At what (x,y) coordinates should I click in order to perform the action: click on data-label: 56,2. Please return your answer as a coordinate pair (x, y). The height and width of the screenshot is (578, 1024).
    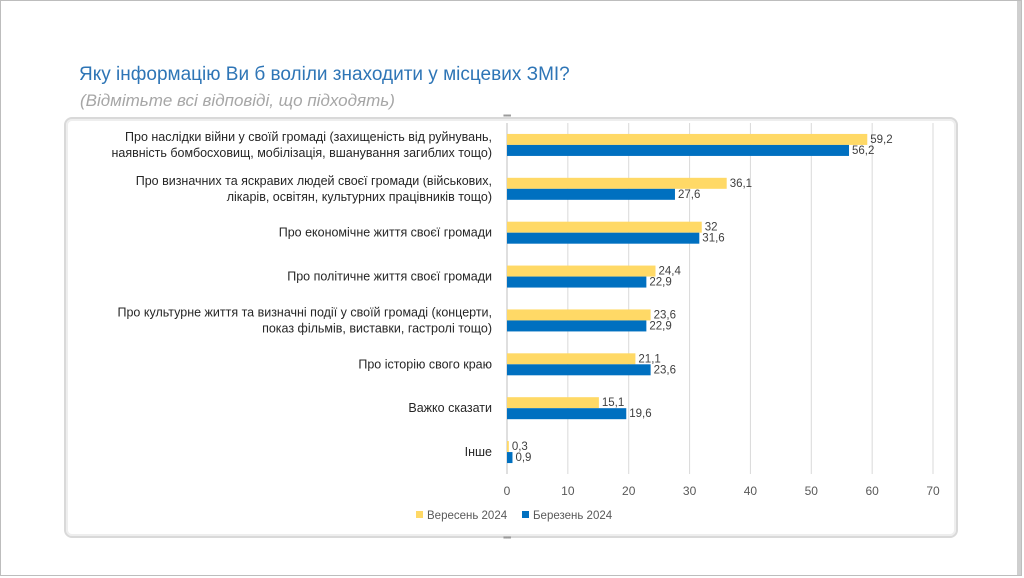
    Looking at the image, I should click on (863, 151).